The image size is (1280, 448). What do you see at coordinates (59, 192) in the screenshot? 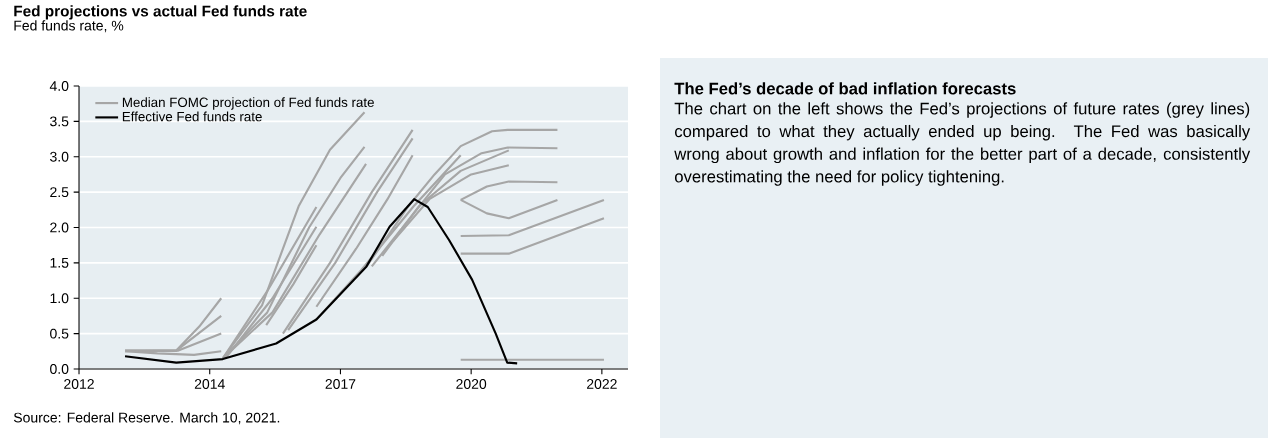
I see `y-tick-label: 2.5` at bounding box center [59, 192].